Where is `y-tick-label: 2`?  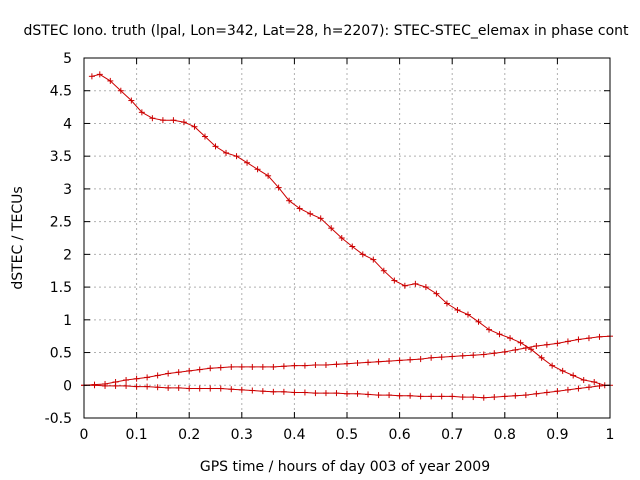 y-tick-label: 2 is located at coordinates (67, 255).